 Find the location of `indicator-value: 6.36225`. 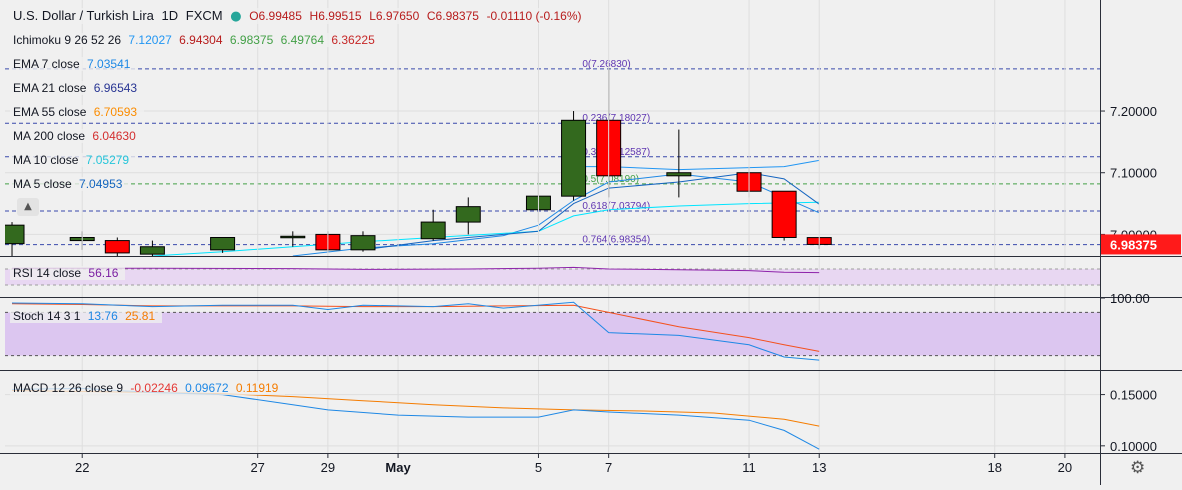

indicator-value: 6.36225 is located at coordinates (353, 40).